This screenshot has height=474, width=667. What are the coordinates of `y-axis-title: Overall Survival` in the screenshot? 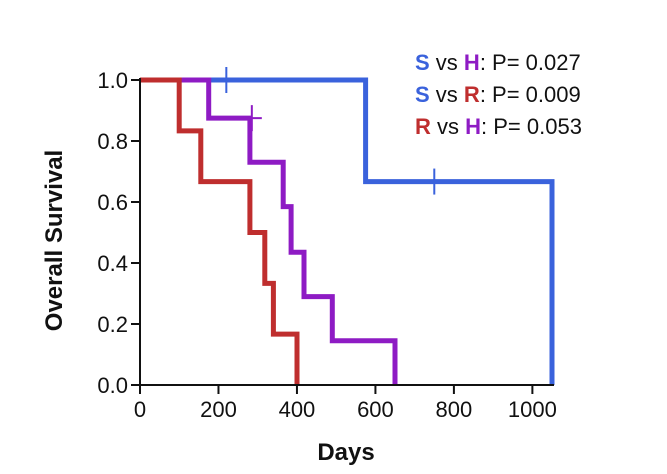 It's located at (54, 240).